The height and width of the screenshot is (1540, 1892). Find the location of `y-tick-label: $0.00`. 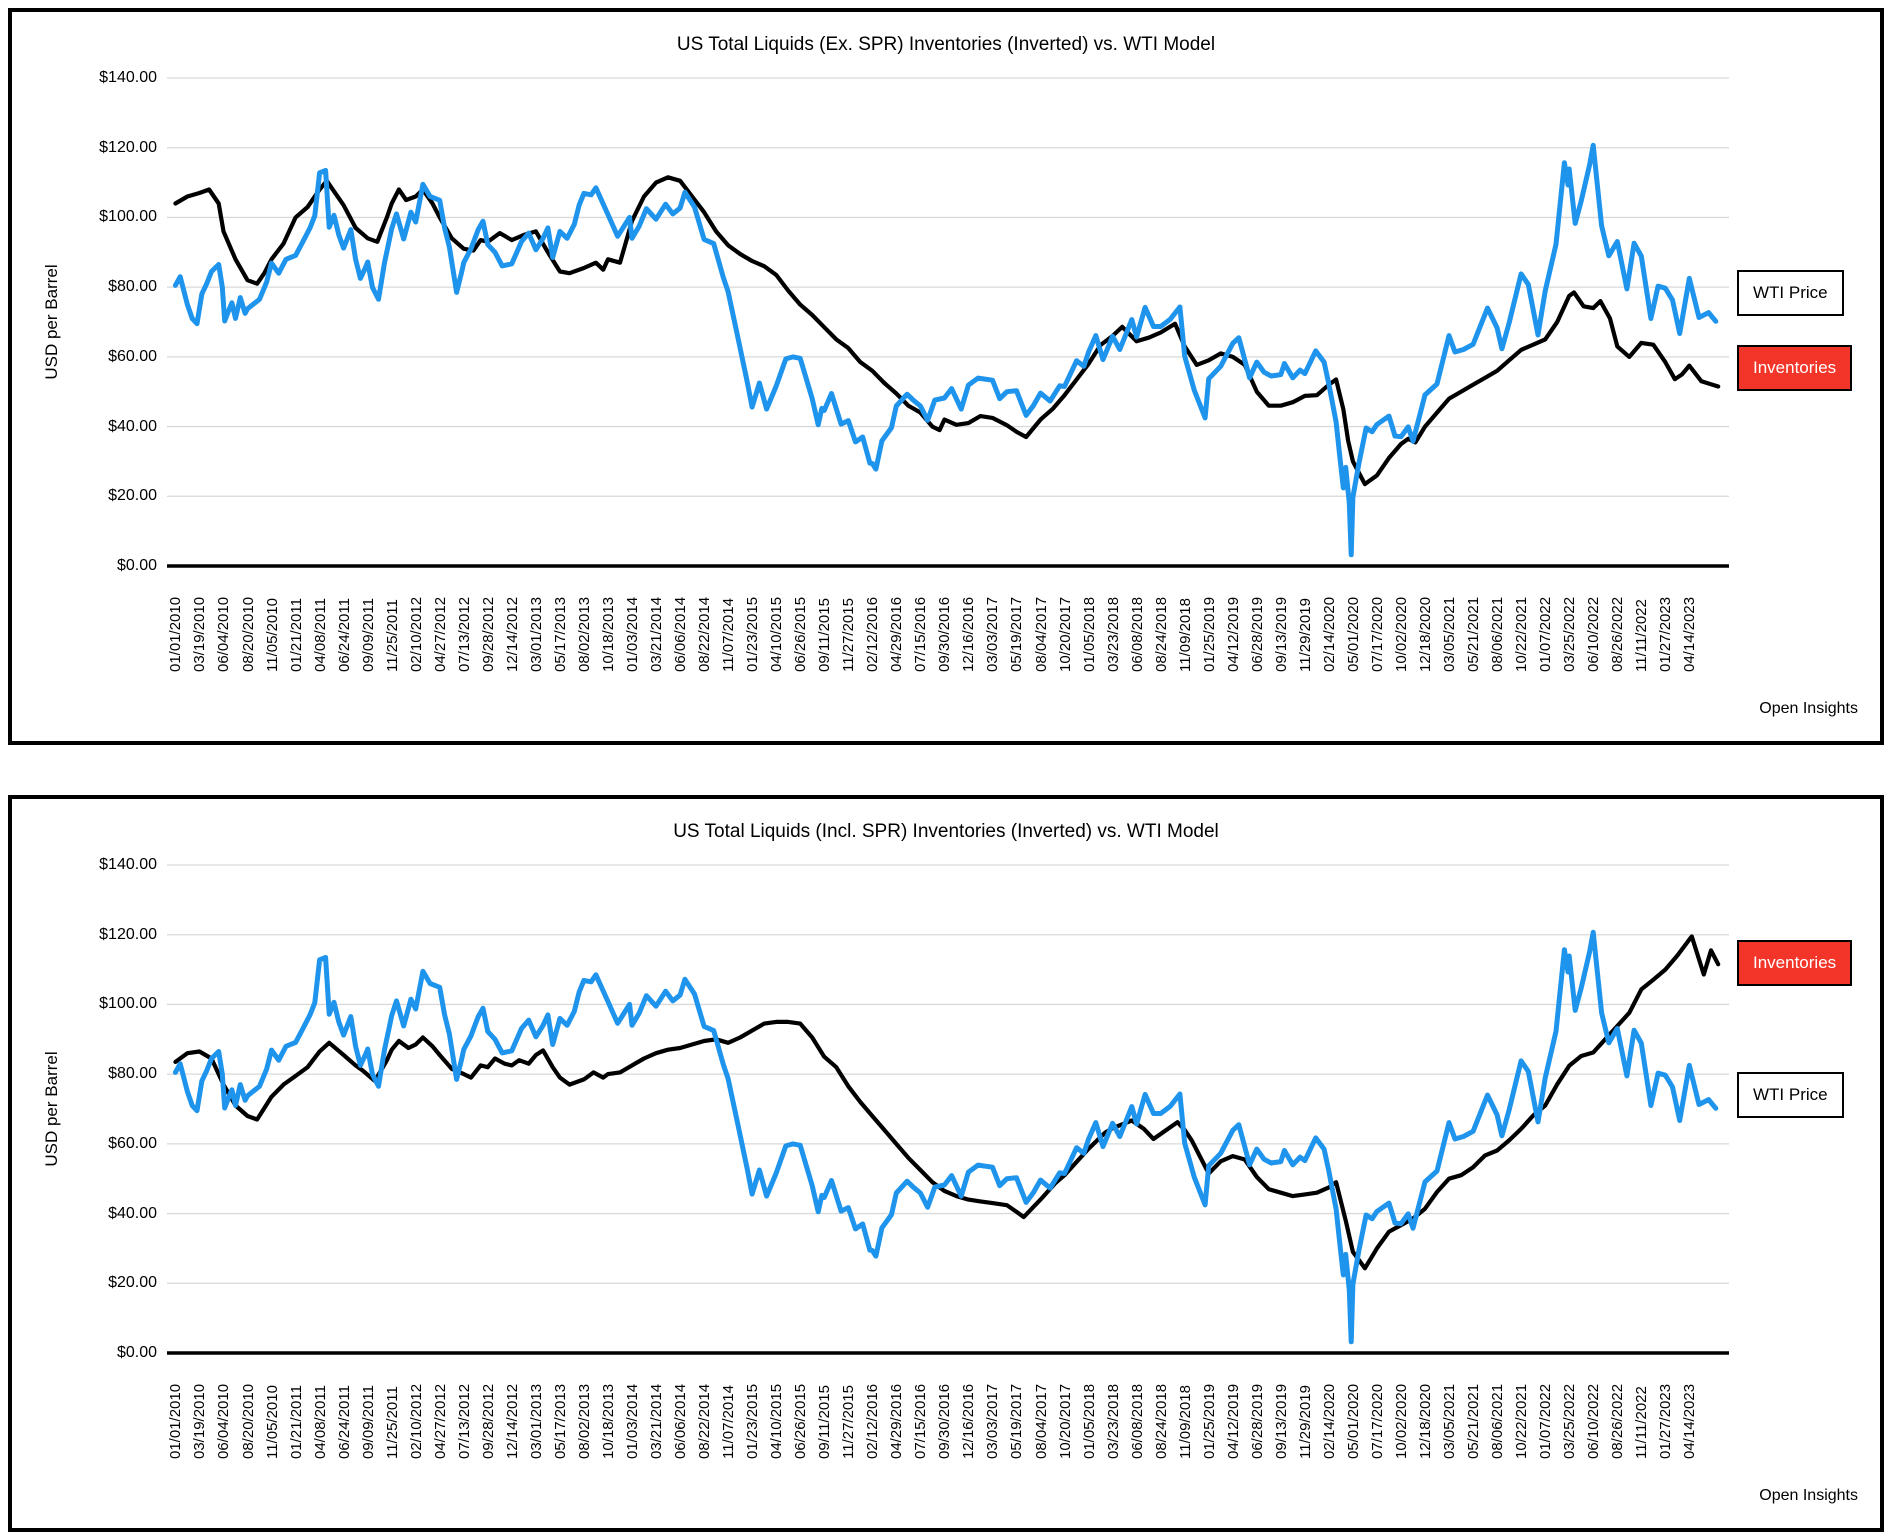

y-tick-label: $0.00 is located at coordinates (136, 565).